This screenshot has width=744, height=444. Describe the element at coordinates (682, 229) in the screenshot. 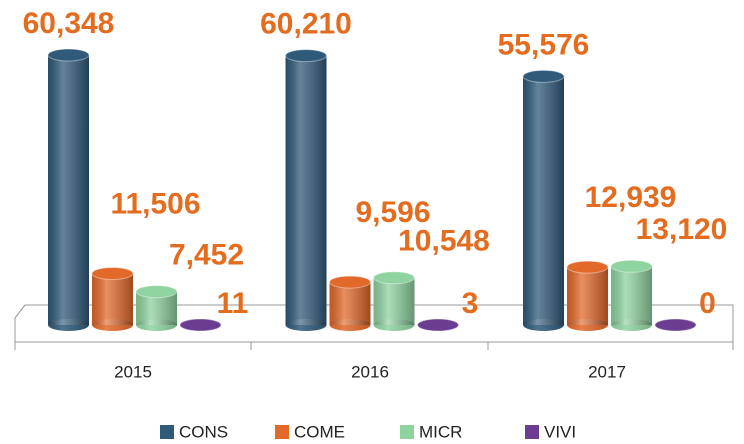

I see `value-label: 13,120` at that location.